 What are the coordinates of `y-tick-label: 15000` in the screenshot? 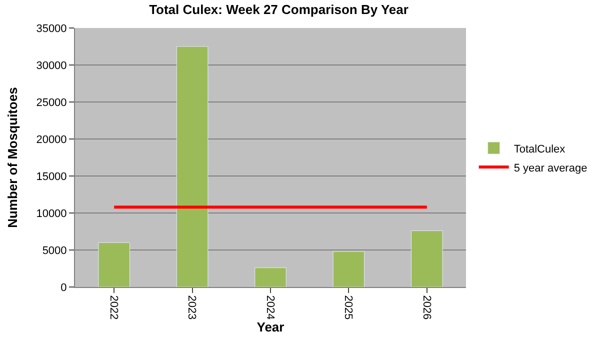 It's located at (51, 176).